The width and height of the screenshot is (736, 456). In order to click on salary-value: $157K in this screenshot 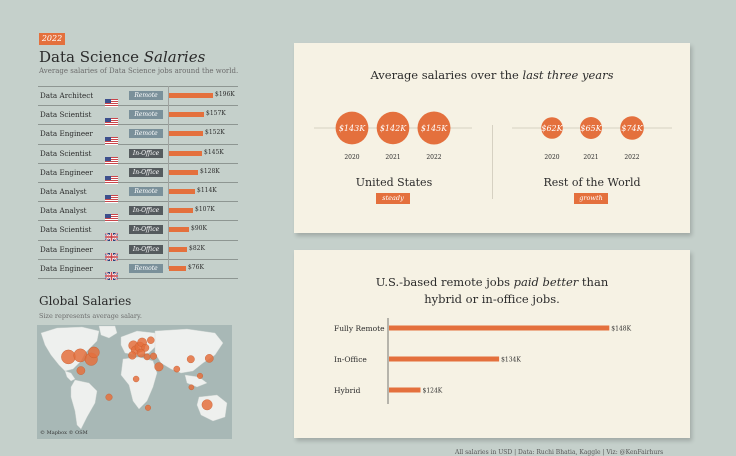, I will do `click(216, 114)`.